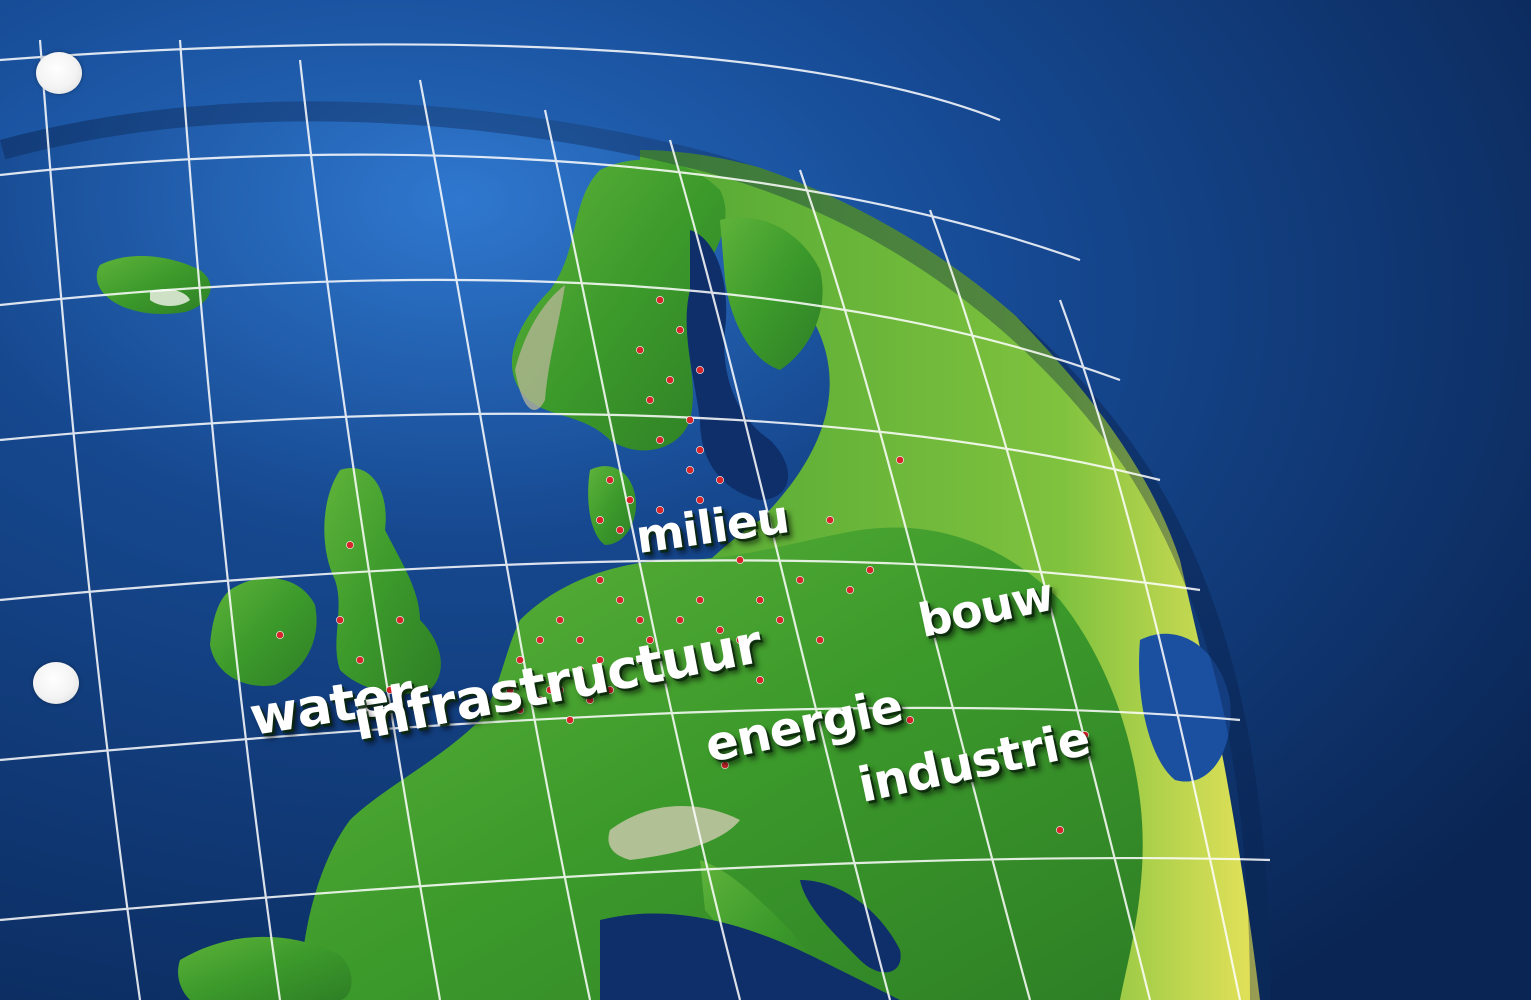 This screenshot has height=1000, width=1531. Describe the element at coordinates (56, 683) in the screenshot. I see `binder-hole-bottom` at that location.